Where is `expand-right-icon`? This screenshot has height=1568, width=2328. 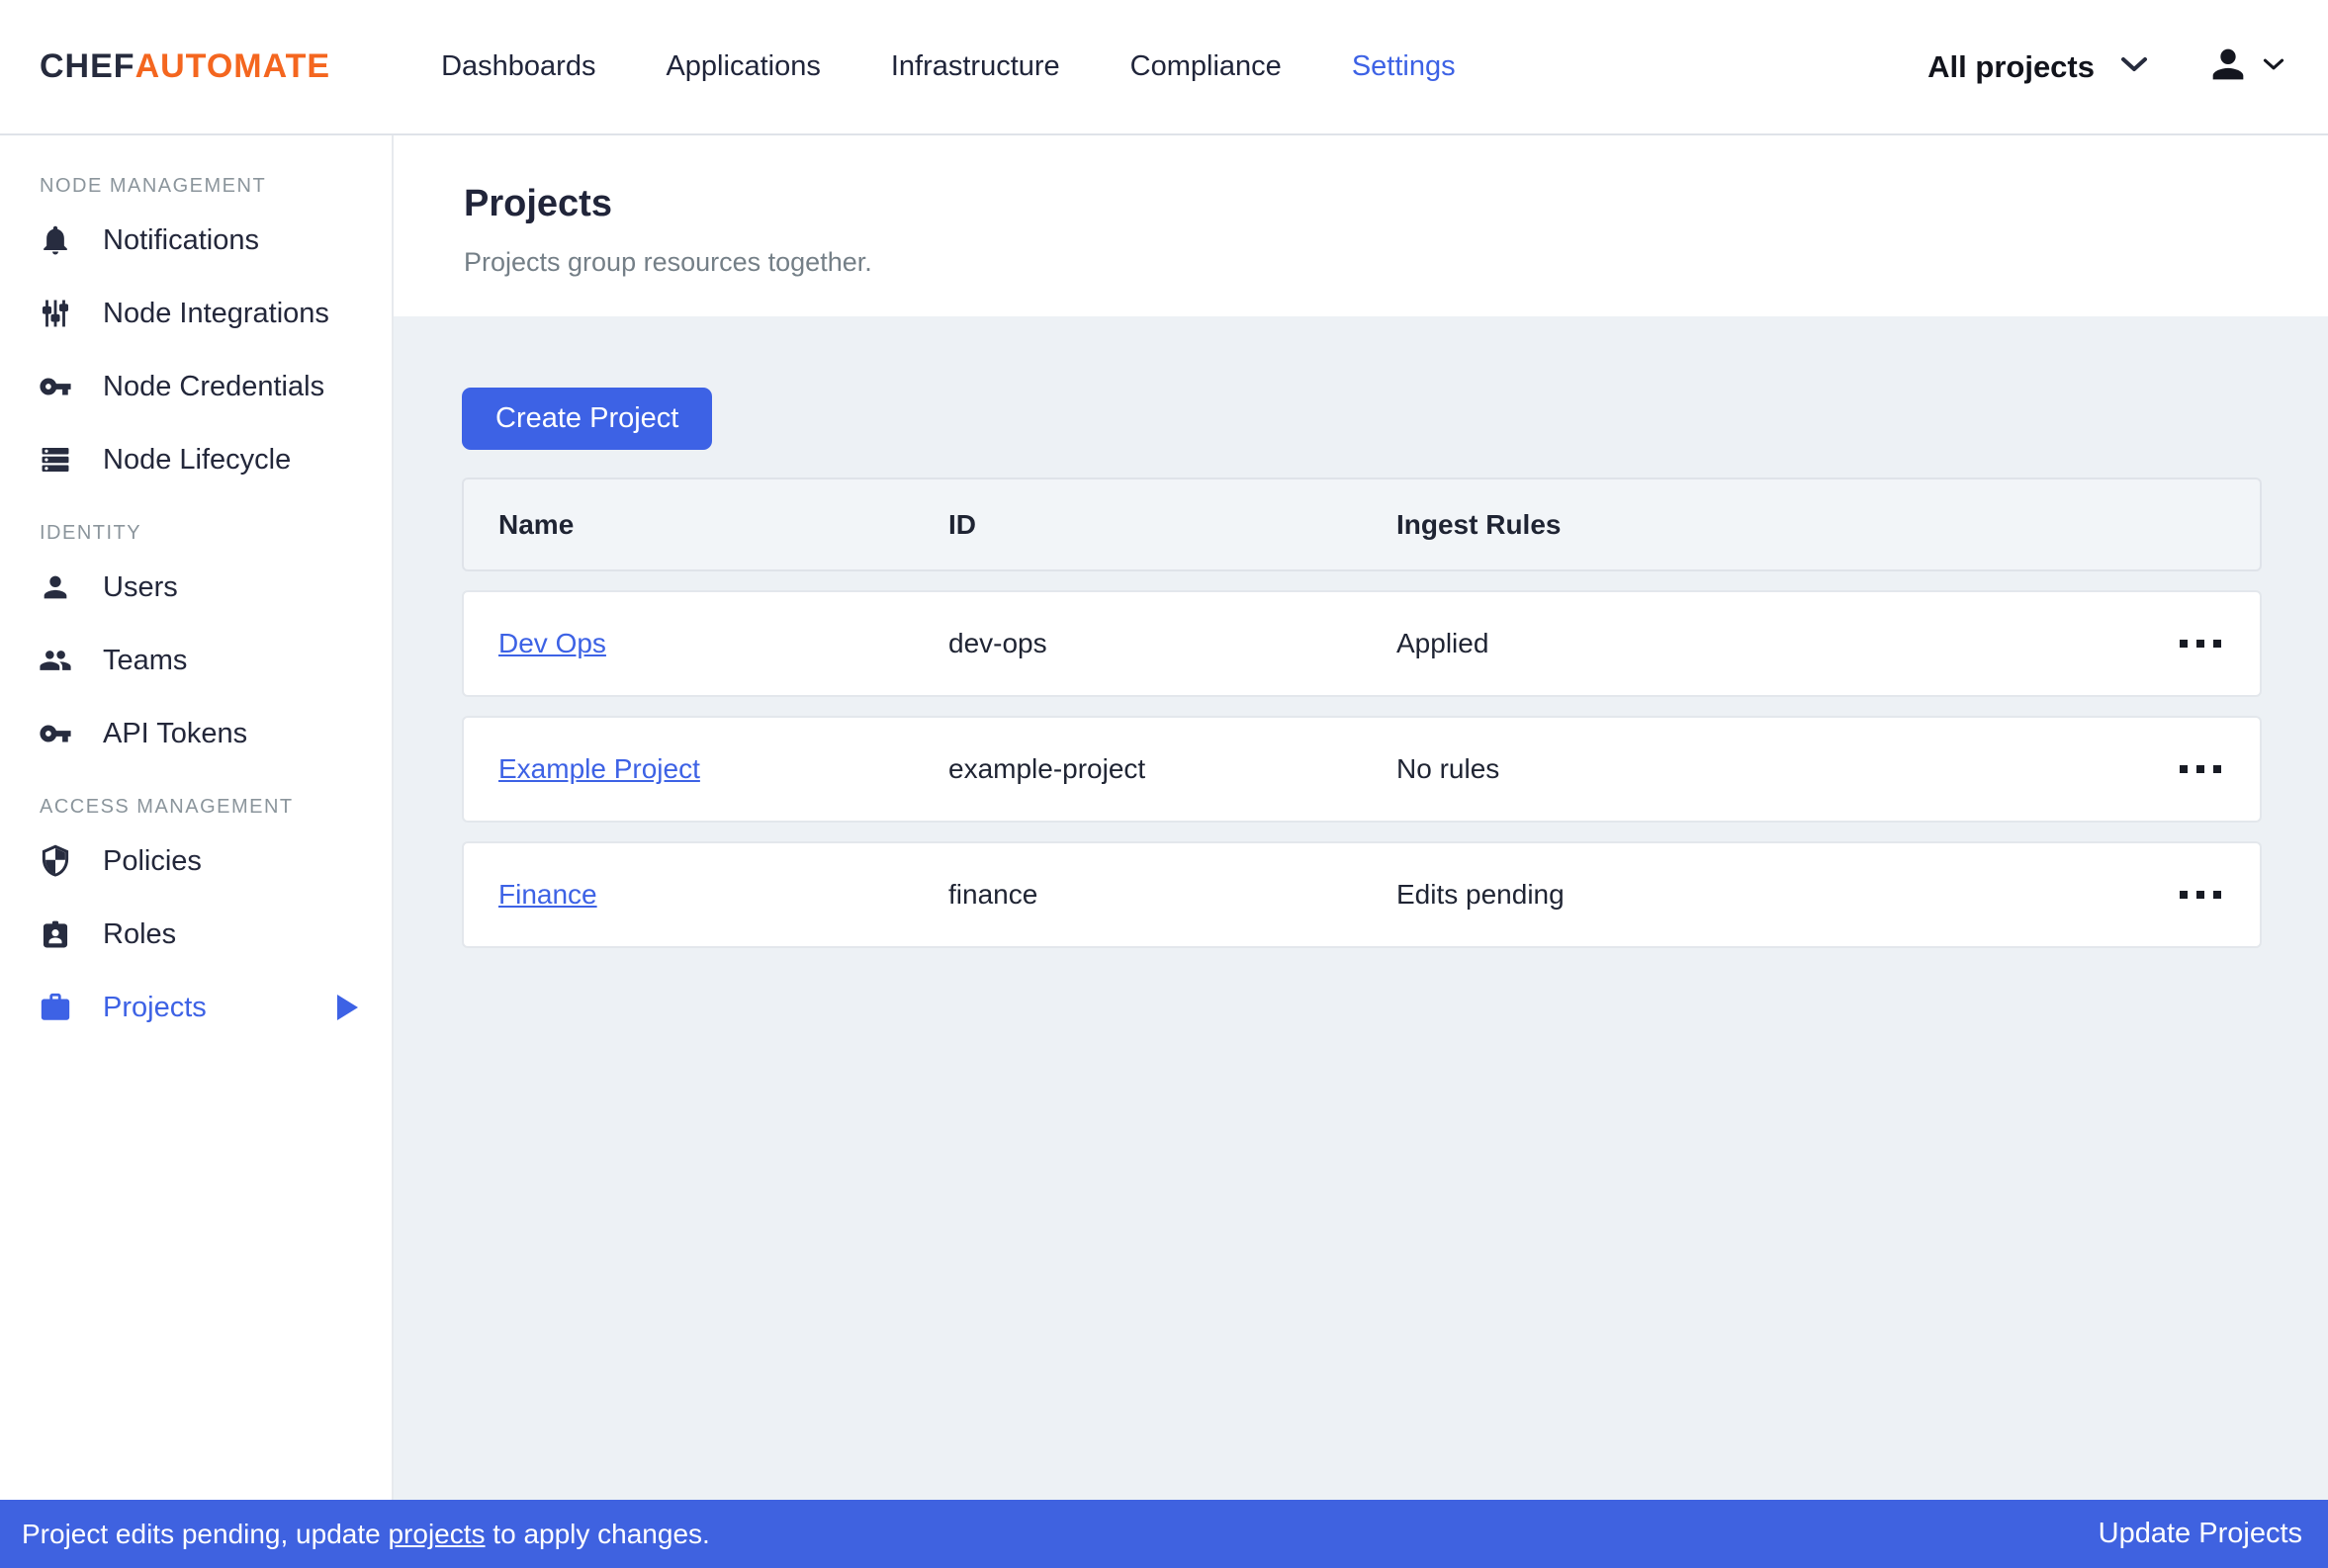 expand-right-icon is located at coordinates (348, 1007).